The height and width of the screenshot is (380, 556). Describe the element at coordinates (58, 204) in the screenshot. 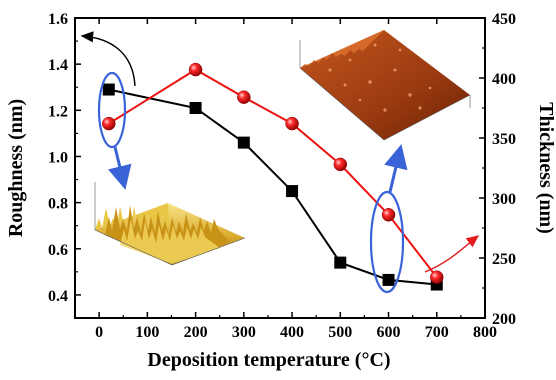

I see `y-left-tick-label: 0.8` at that location.